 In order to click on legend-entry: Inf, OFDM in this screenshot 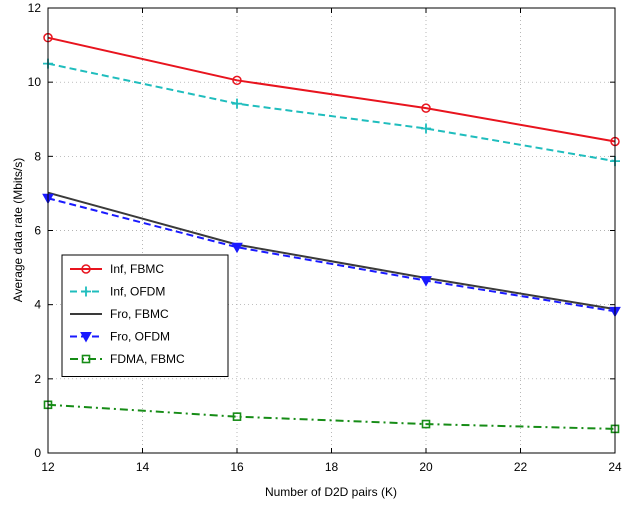, I will do `click(117, 292)`.